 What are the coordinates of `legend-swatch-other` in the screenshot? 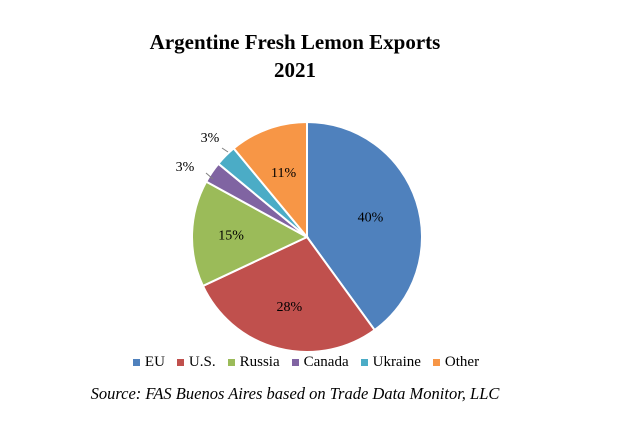 It's located at (436, 362).